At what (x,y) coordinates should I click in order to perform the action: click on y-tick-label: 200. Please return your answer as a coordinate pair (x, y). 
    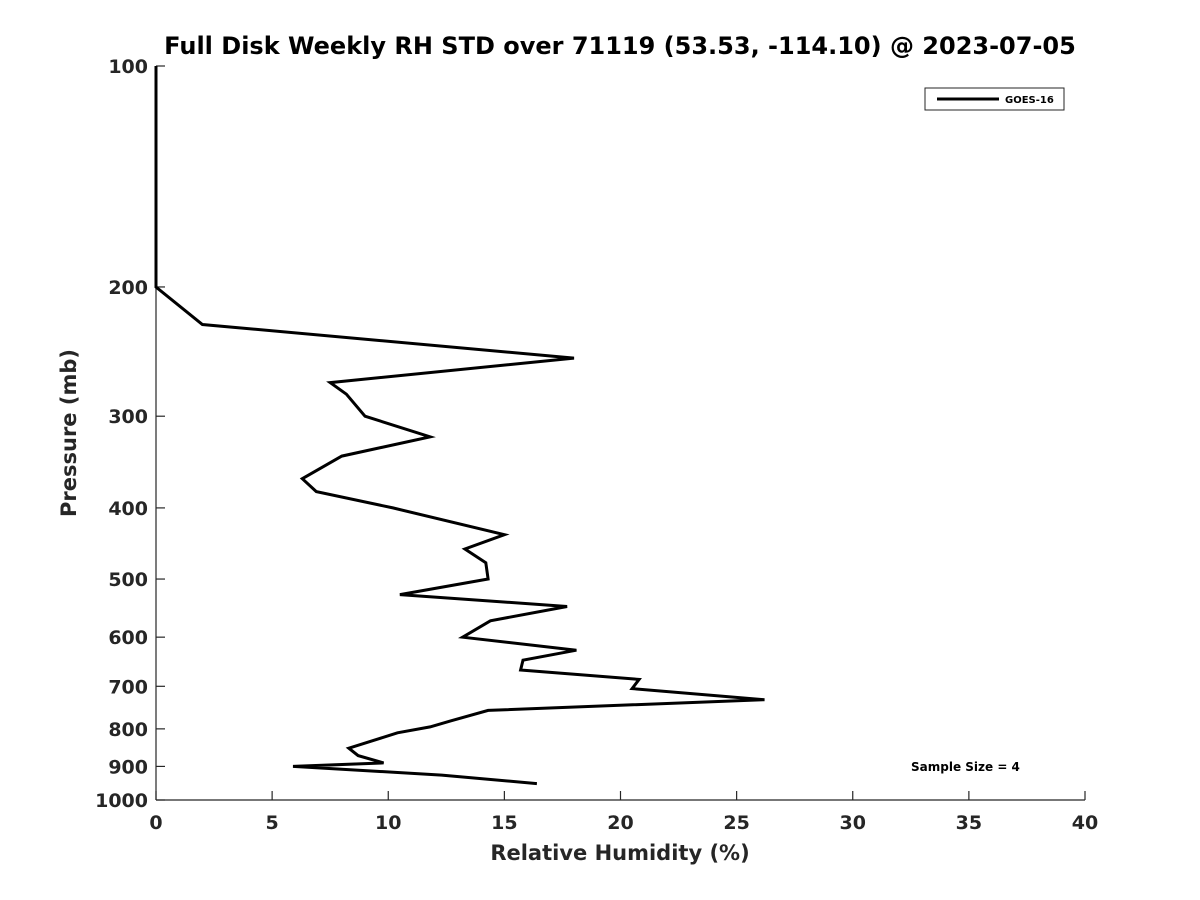
    Looking at the image, I should click on (128, 288).